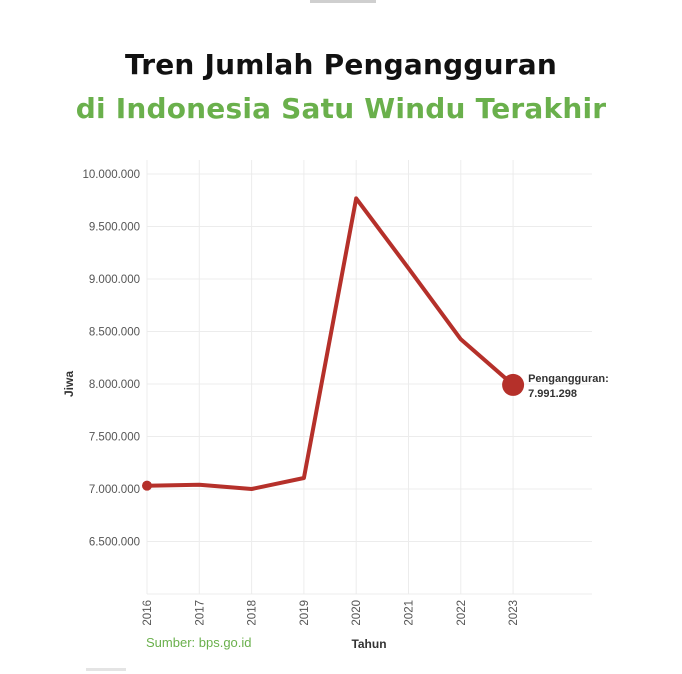 Image resolution: width=682 pixels, height=674 pixels. What do you see at coordinates (147, 485) in the screenshot?
I see `data-point-start` at bounding box center [147, 485].